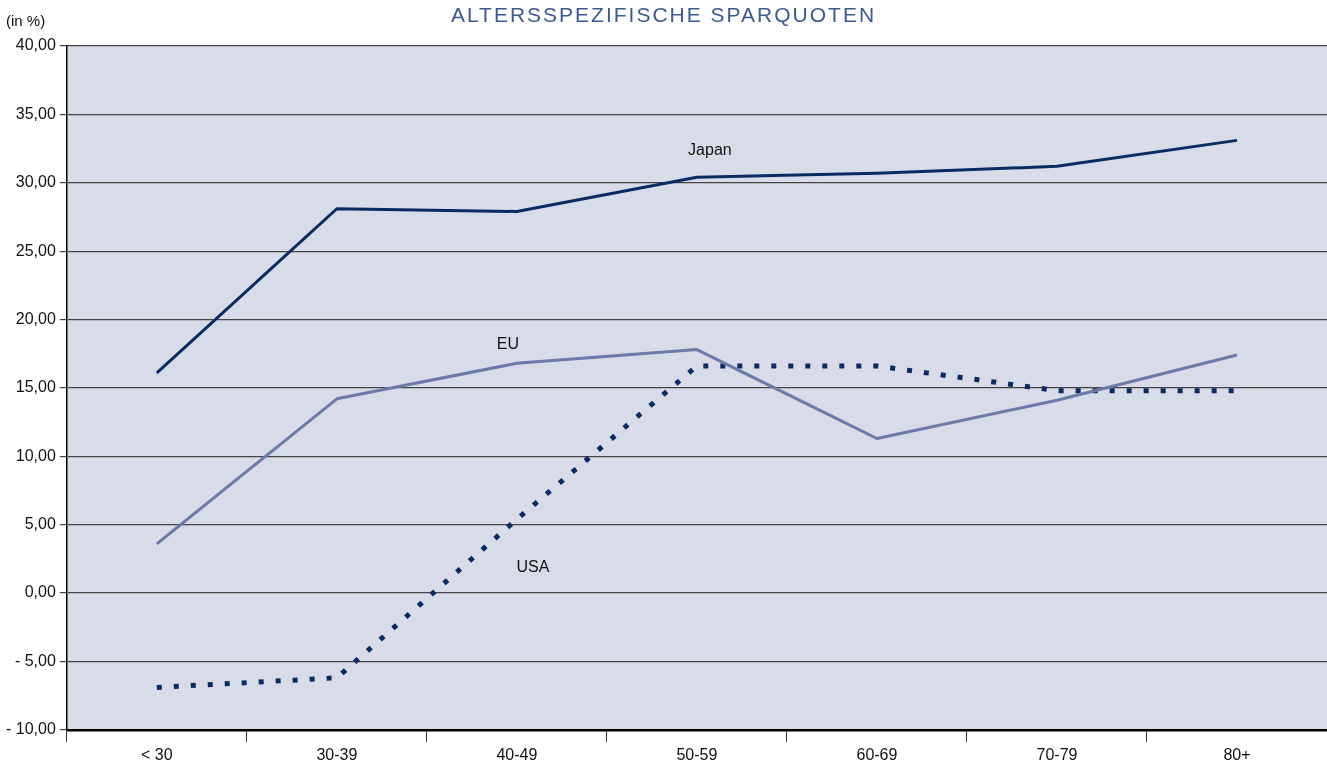 This screenshot has height=775, width=1327. Describe the element at coordinates (35, 660) in the screenshot. I see `y-tick-label: - 5,00` at that location.